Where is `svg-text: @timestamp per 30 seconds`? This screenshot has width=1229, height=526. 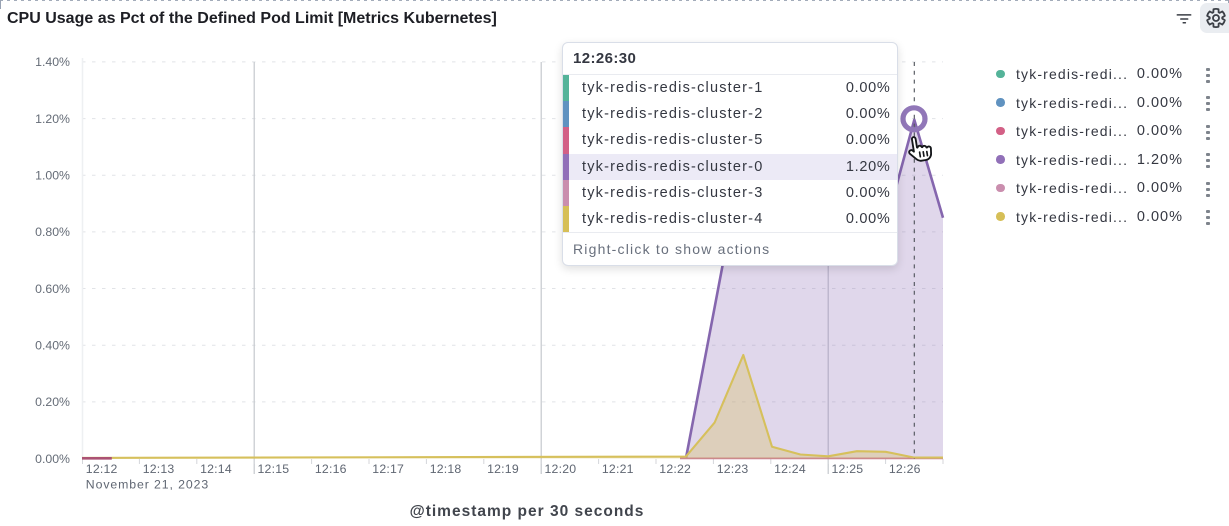 svg-text: @timestamp per 30 seconds is located at coordinates (527, 511).